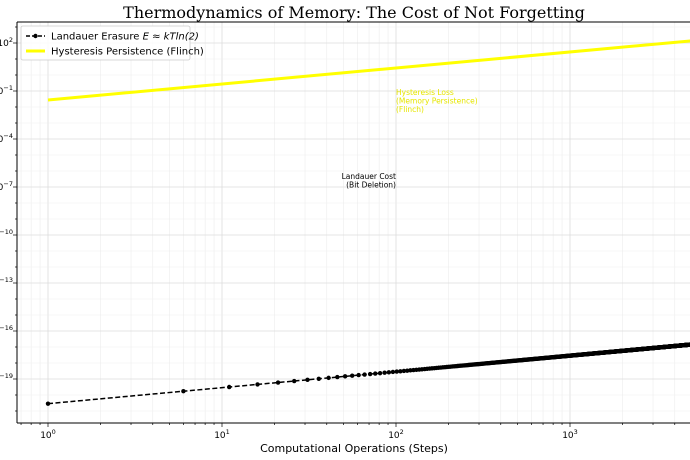 This screenshot has width=690, height=460. What do you see at coordinates (369, 181) in the screenshot?
I see `annotation-landauer: Landauer Cost (Bit Deletion)` at bounding box center [369, 181].